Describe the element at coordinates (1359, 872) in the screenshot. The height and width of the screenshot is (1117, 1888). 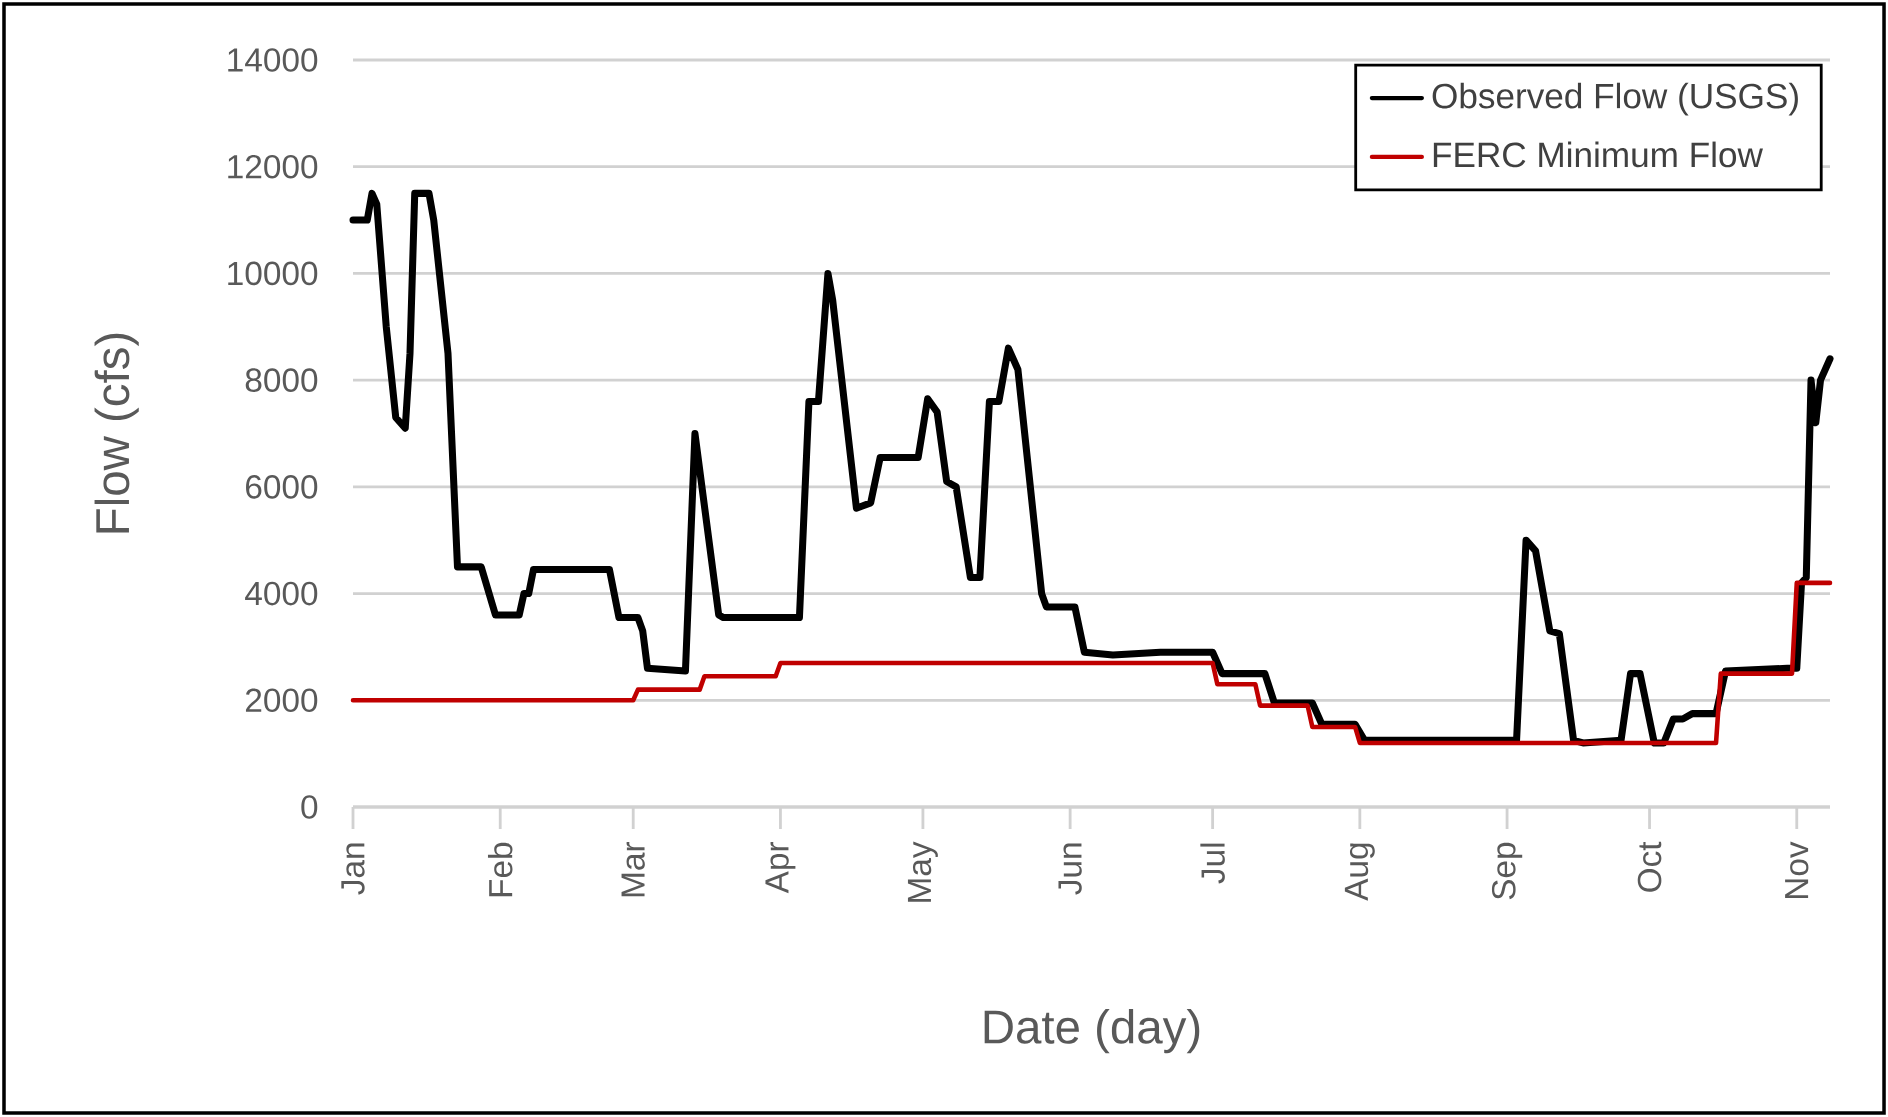
I see `x-tick-label: Aug` at that location.